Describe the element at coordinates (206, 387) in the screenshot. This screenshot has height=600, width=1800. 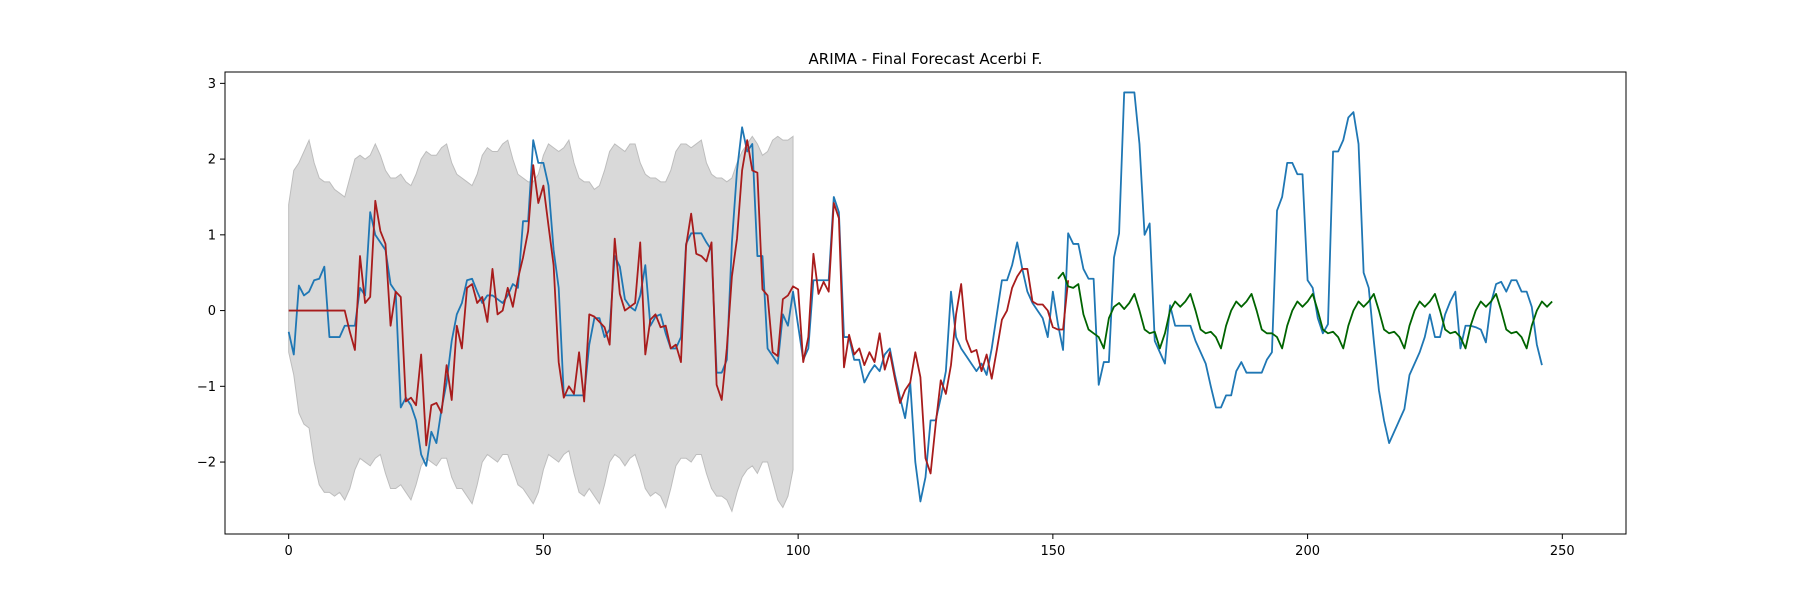
I see `y-tick-label: −1` at that location.